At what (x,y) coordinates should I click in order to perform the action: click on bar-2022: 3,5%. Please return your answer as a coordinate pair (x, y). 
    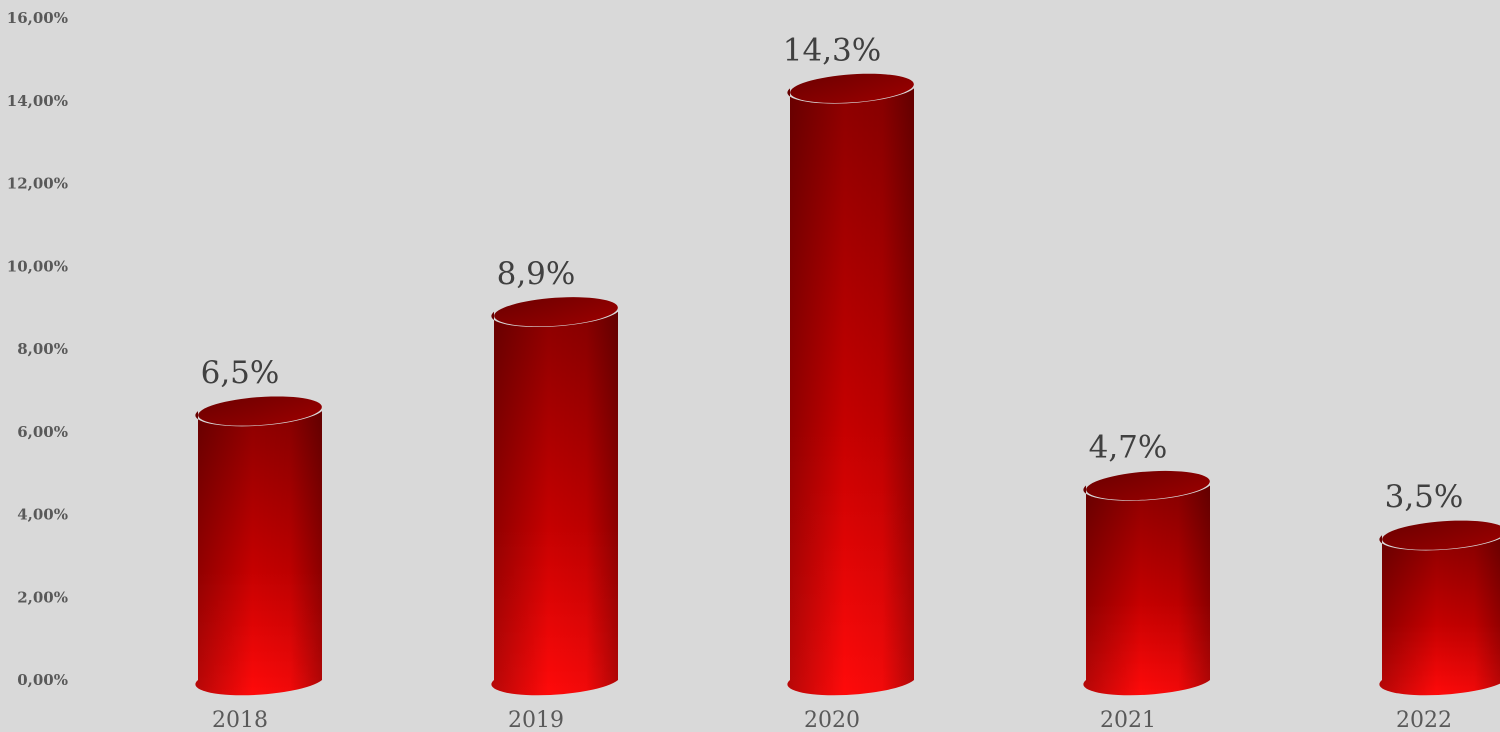
    Looking at the image, I should click on (1439, 587).